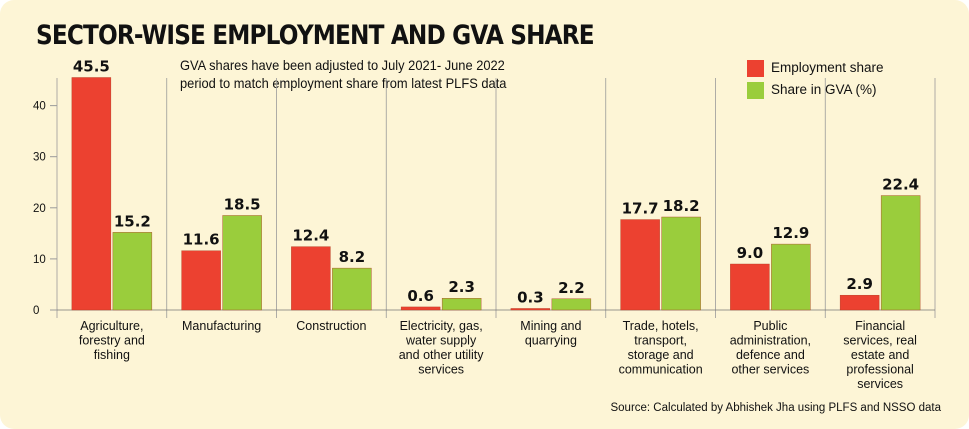 This screenshot has height=429, width=969. I want to click on data-label: 12.9, so click(790, 233).